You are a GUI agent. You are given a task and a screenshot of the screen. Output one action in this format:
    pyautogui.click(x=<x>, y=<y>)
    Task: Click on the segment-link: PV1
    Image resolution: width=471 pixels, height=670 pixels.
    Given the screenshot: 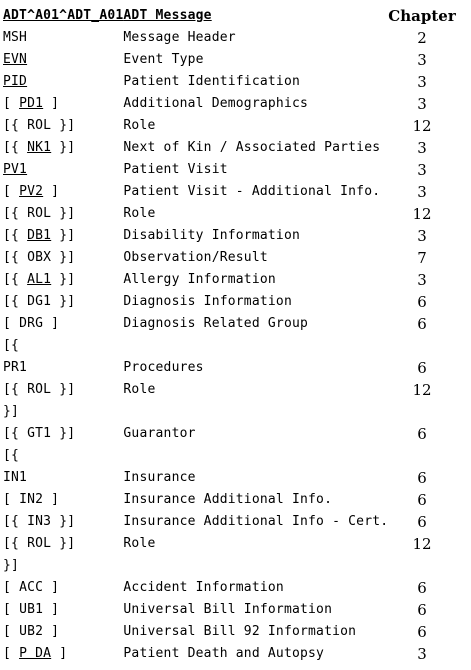 What is the action you would take?
    pyautogui.click(x=15, y=169)
    